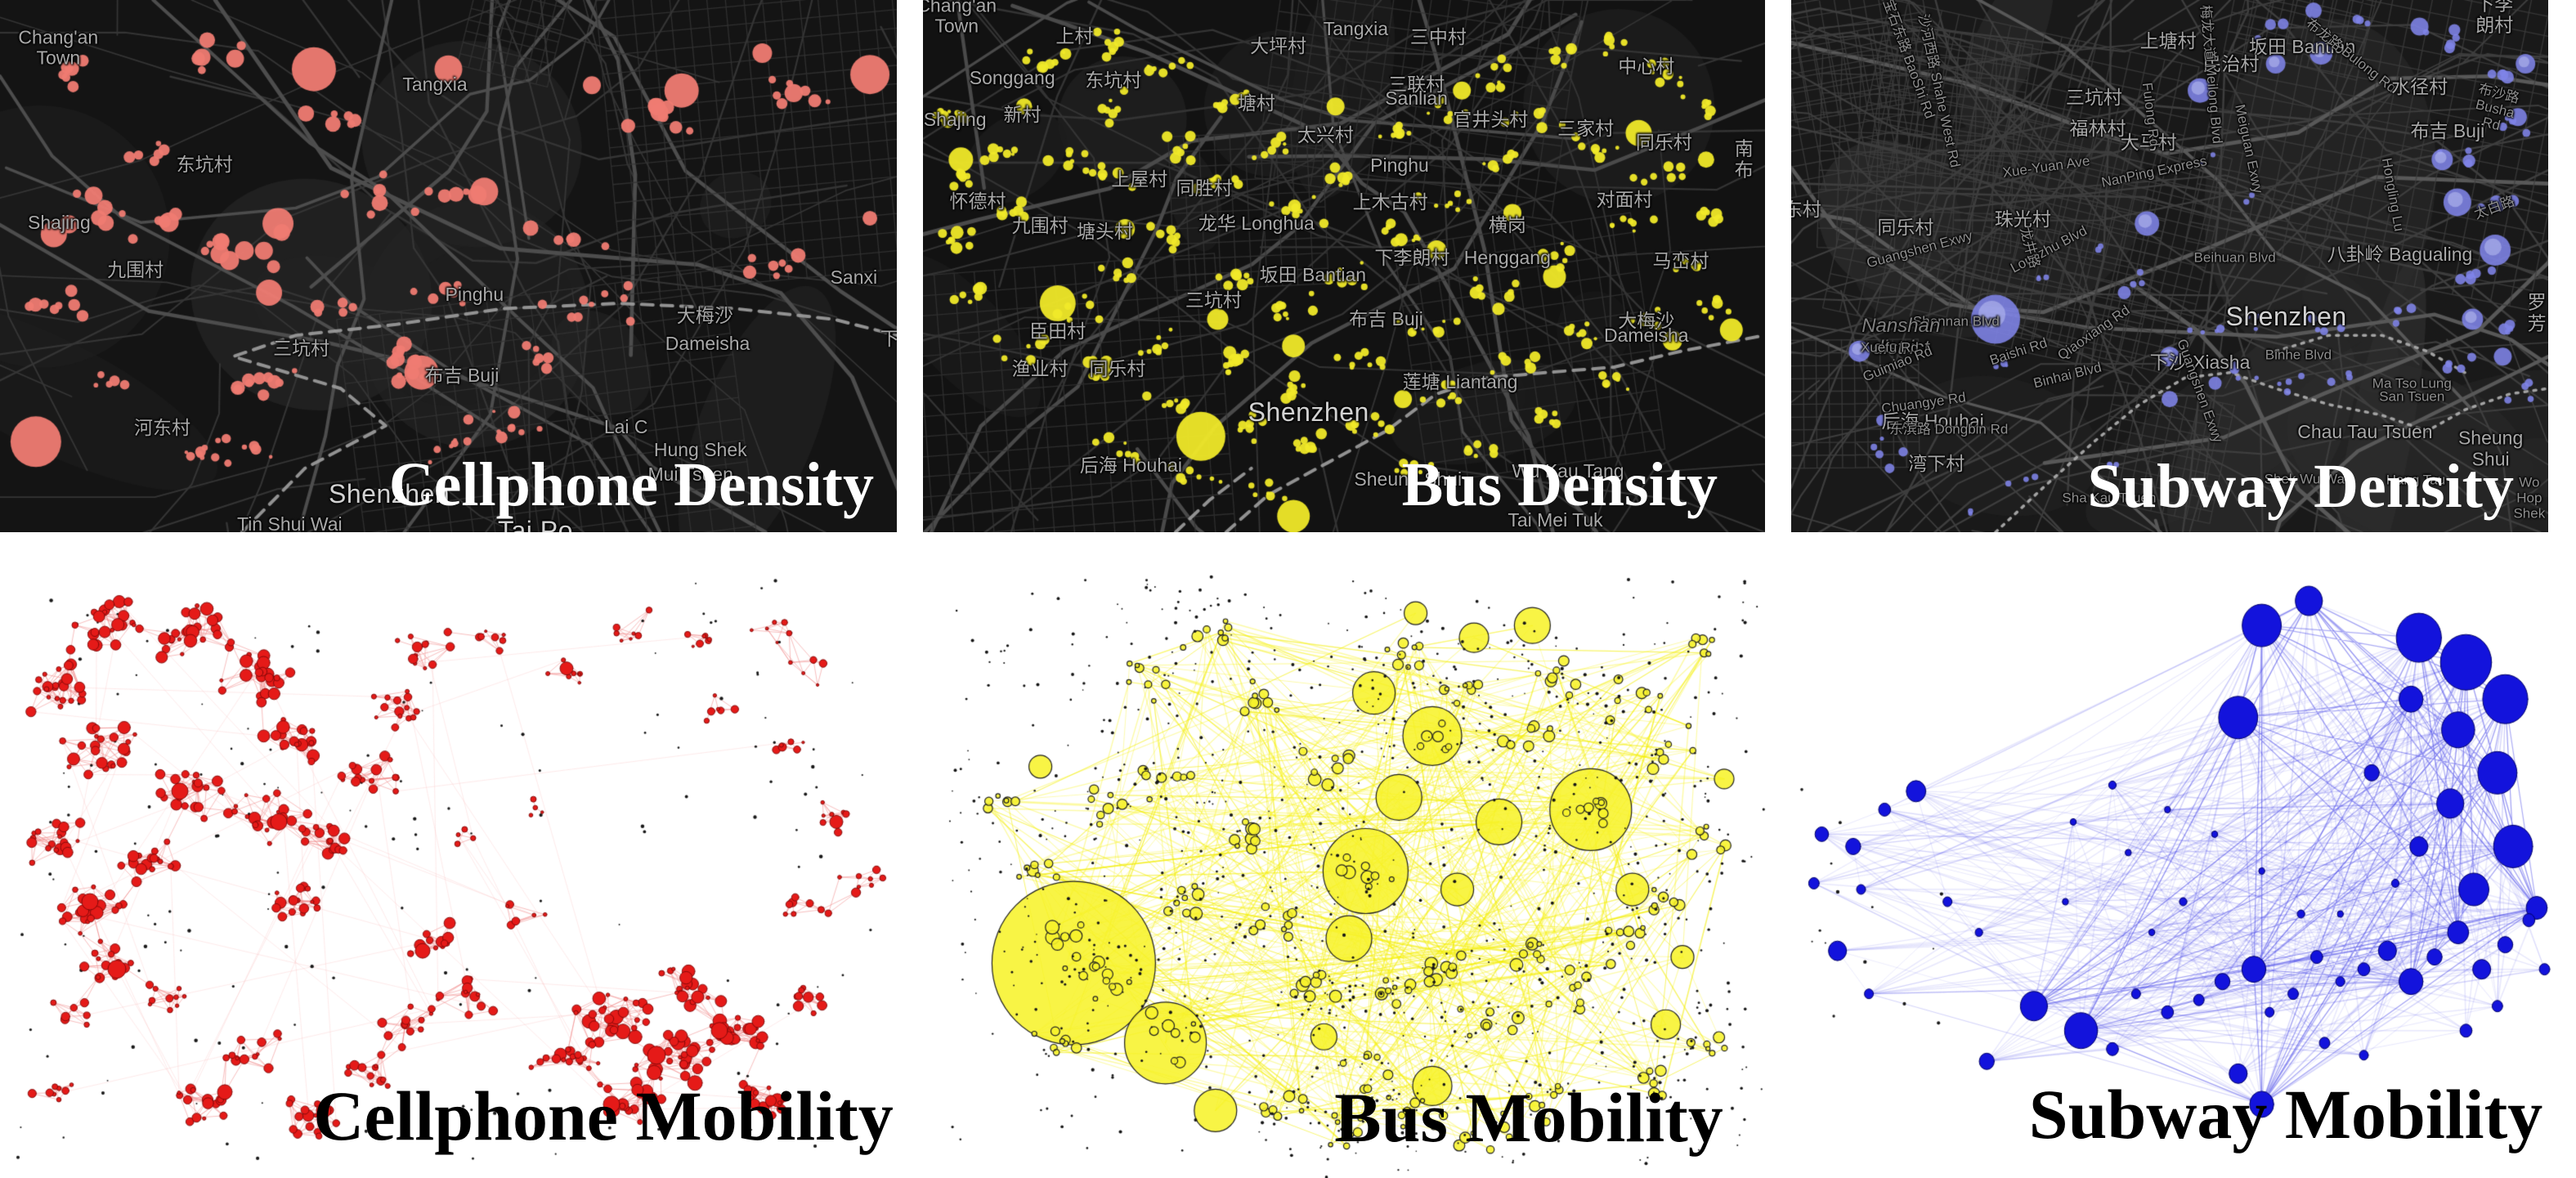 The height and width of the screenshot is (1178, 2576). Describe the element at coordinates (1325, 135) in the screenshot. I see `map-label: 太兴村` at that location.